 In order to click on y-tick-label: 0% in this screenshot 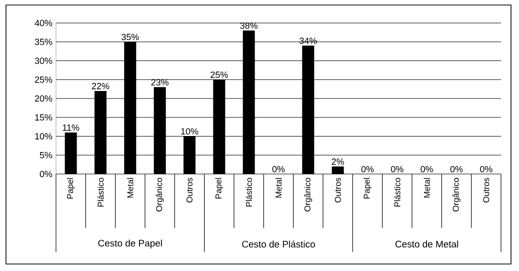, I will do `click(46, 174)`.